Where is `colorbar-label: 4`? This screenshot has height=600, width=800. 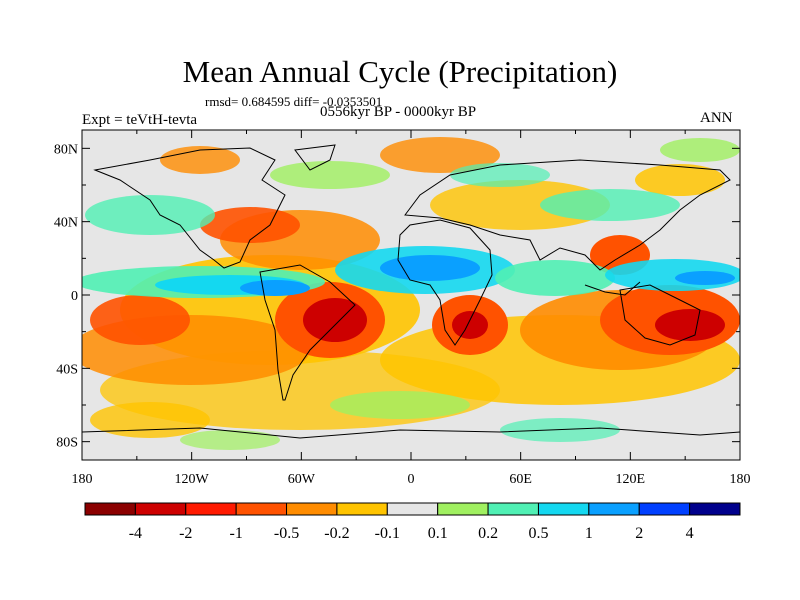 colorbar-label: 4 is located at coordinates (690, 533).